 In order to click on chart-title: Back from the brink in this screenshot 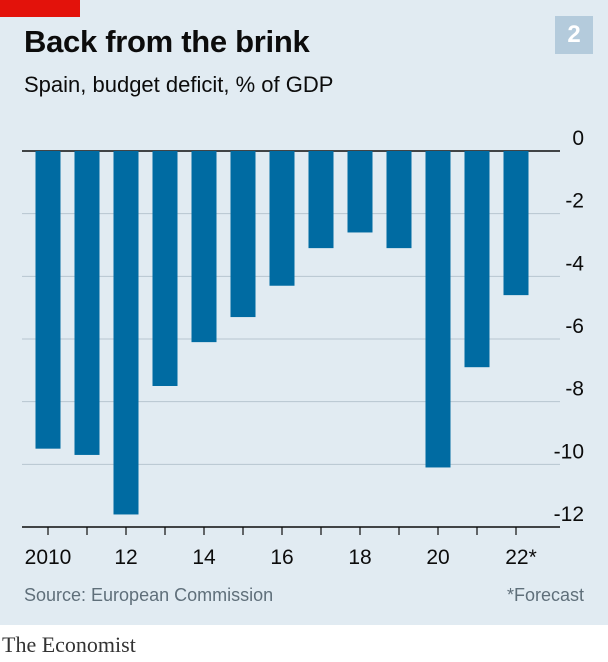, I will do `click(167, 41)`.